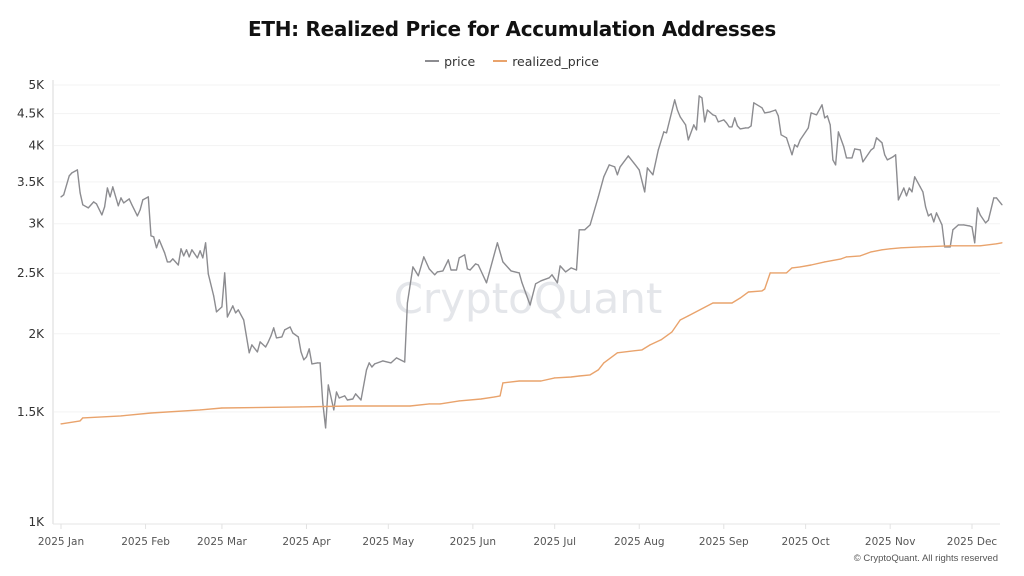 The height and width of the screenshot is (576, 1024). What do you see at coordinates (450, 61) in the screenshot?
I see `legend-item-price: price` at bounding box center [450, 61].